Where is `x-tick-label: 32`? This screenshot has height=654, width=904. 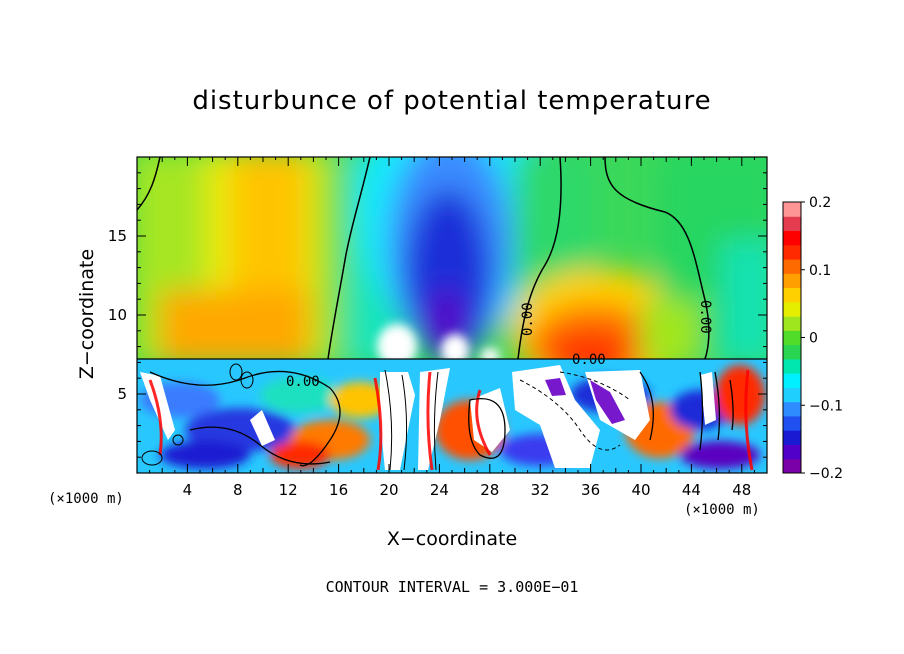 x-tick-label: 32 is located at coordinates (540, 490).